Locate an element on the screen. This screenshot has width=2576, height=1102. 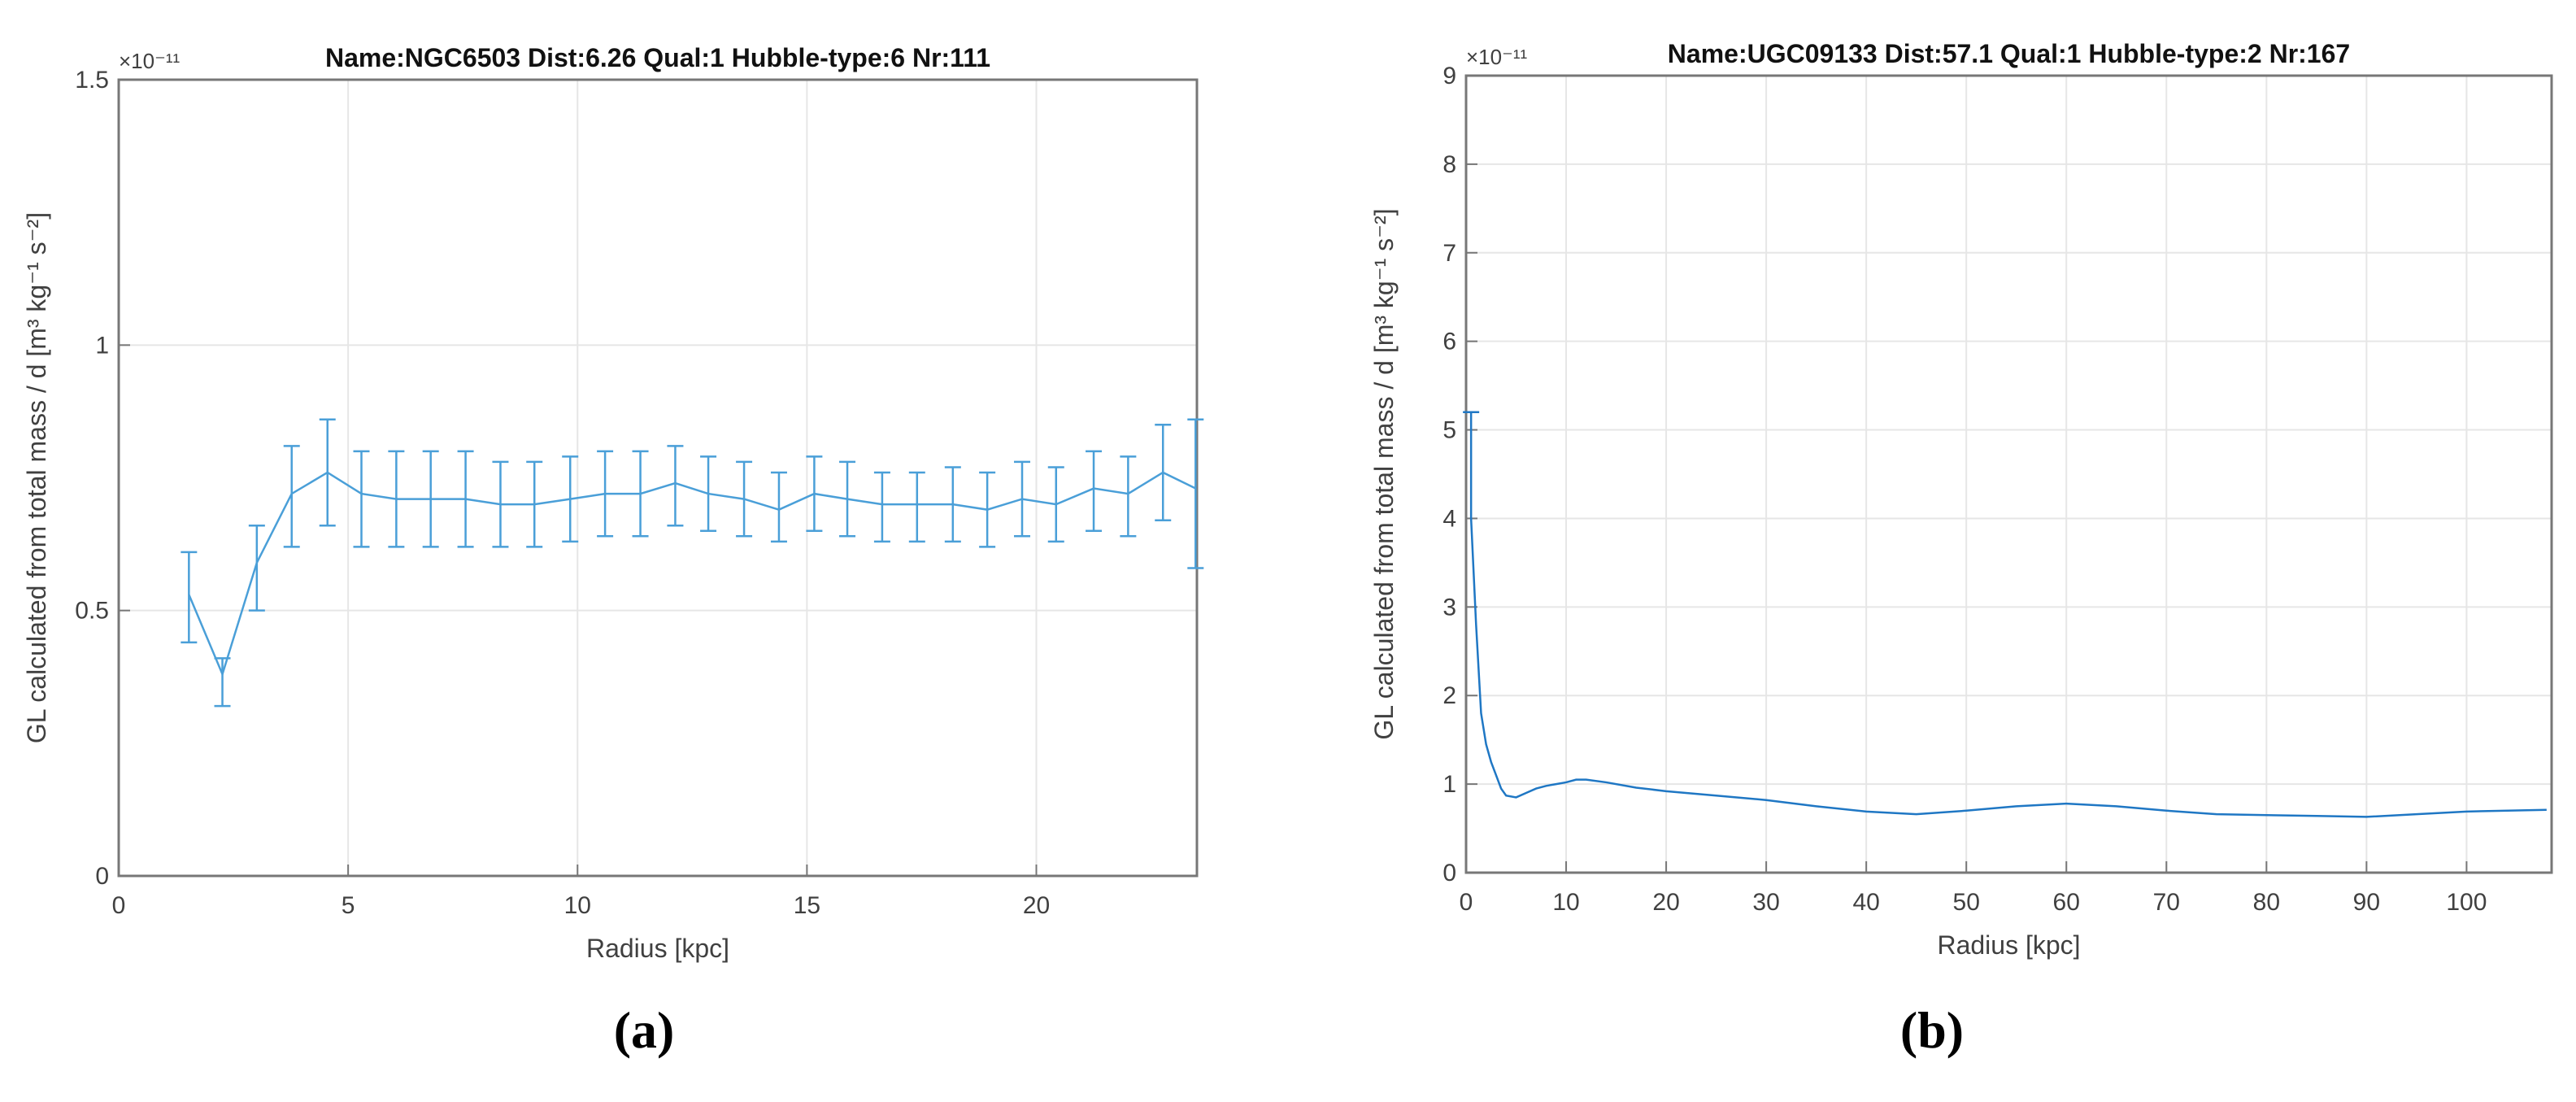
svg-text: 4 is located at coordinates (1449, 518).